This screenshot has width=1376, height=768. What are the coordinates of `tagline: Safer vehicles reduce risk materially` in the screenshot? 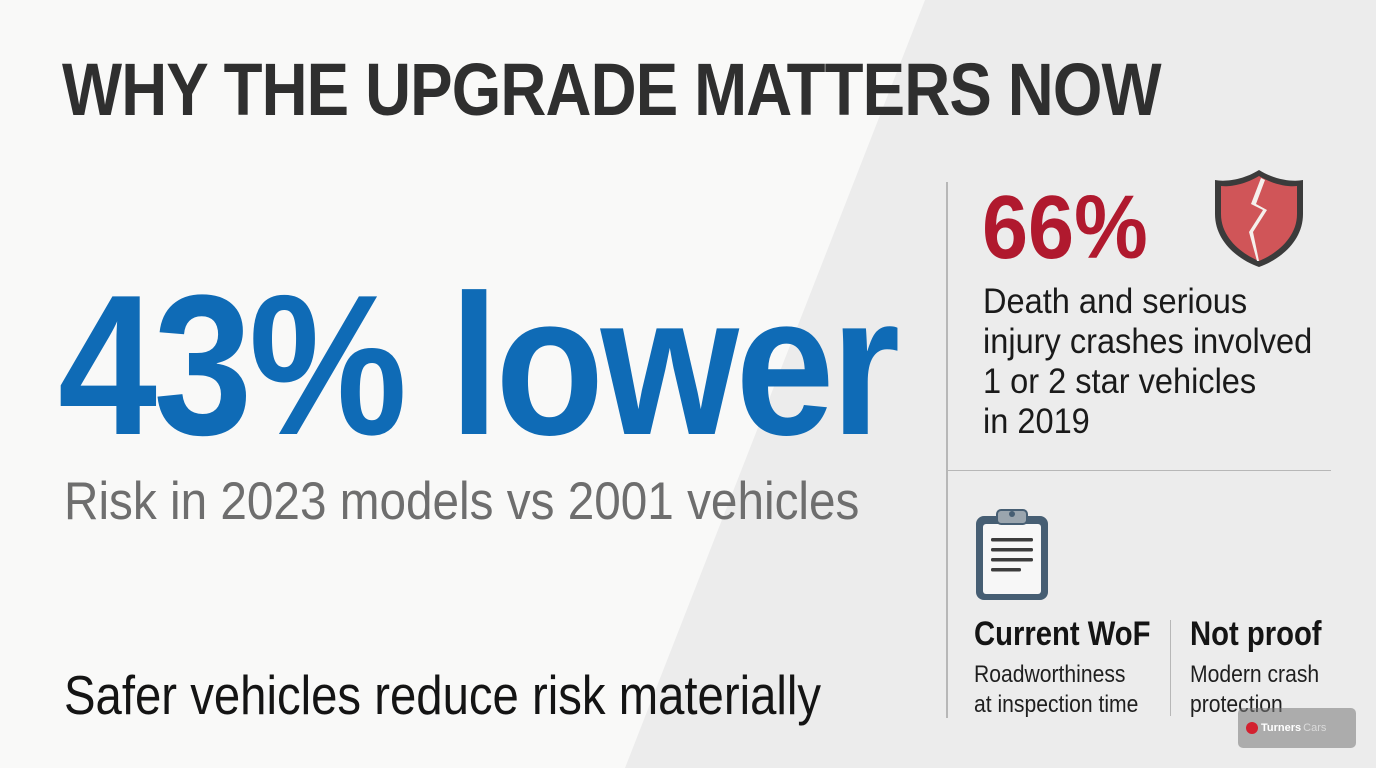 It's located at (443, 695).